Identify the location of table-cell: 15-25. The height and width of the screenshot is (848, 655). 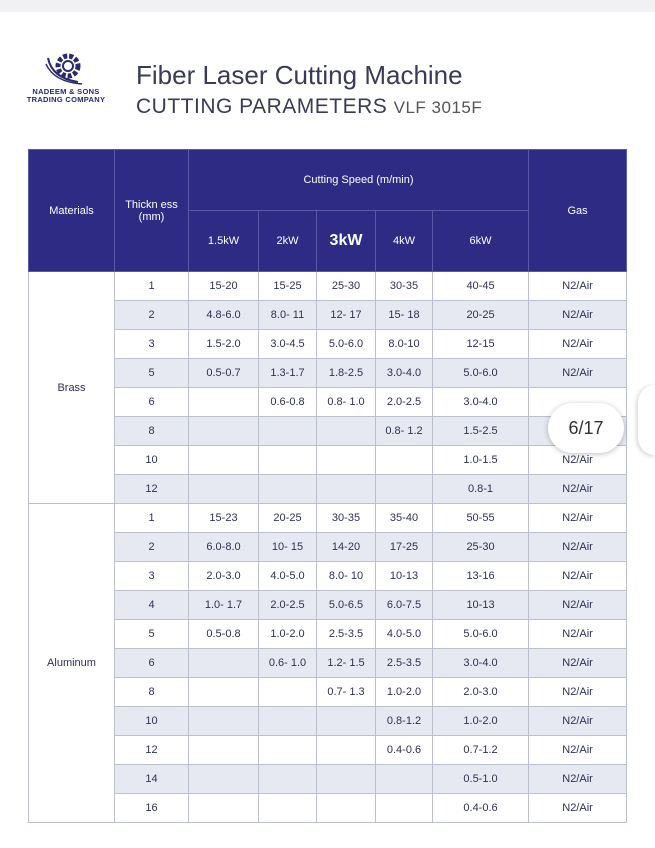
(287, 286).